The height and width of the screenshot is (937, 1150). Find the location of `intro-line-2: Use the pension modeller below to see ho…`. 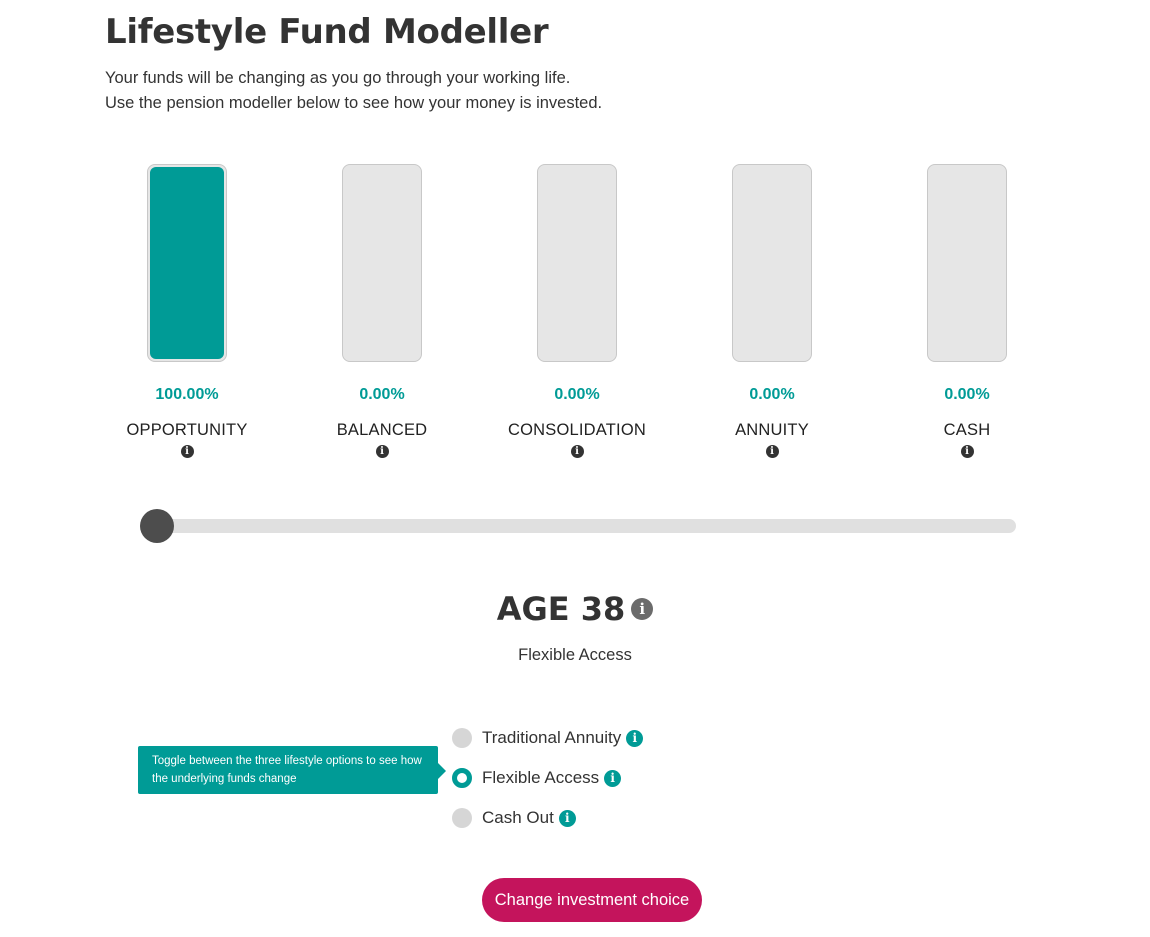

intro-line-2: Use the pension modeller below to see ho… is located at coordinates (354, 103).